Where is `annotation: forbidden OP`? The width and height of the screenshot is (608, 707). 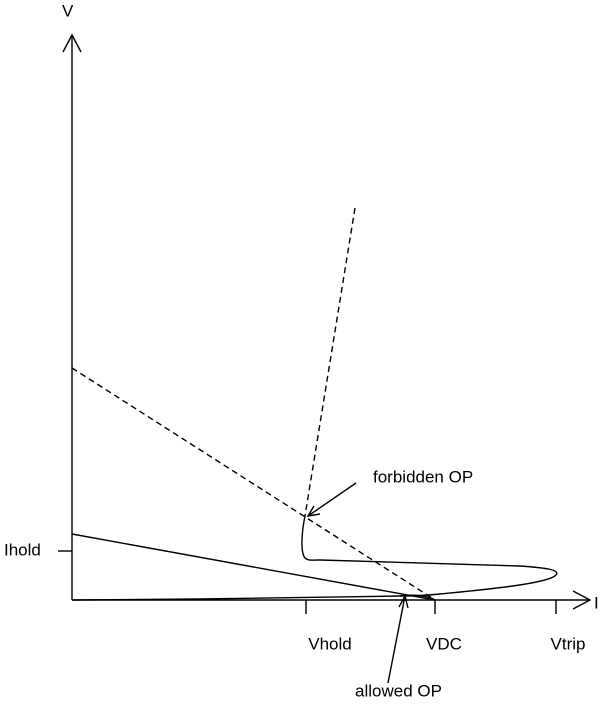 annotation: forbidden OP is located at coordinates (423, 476).